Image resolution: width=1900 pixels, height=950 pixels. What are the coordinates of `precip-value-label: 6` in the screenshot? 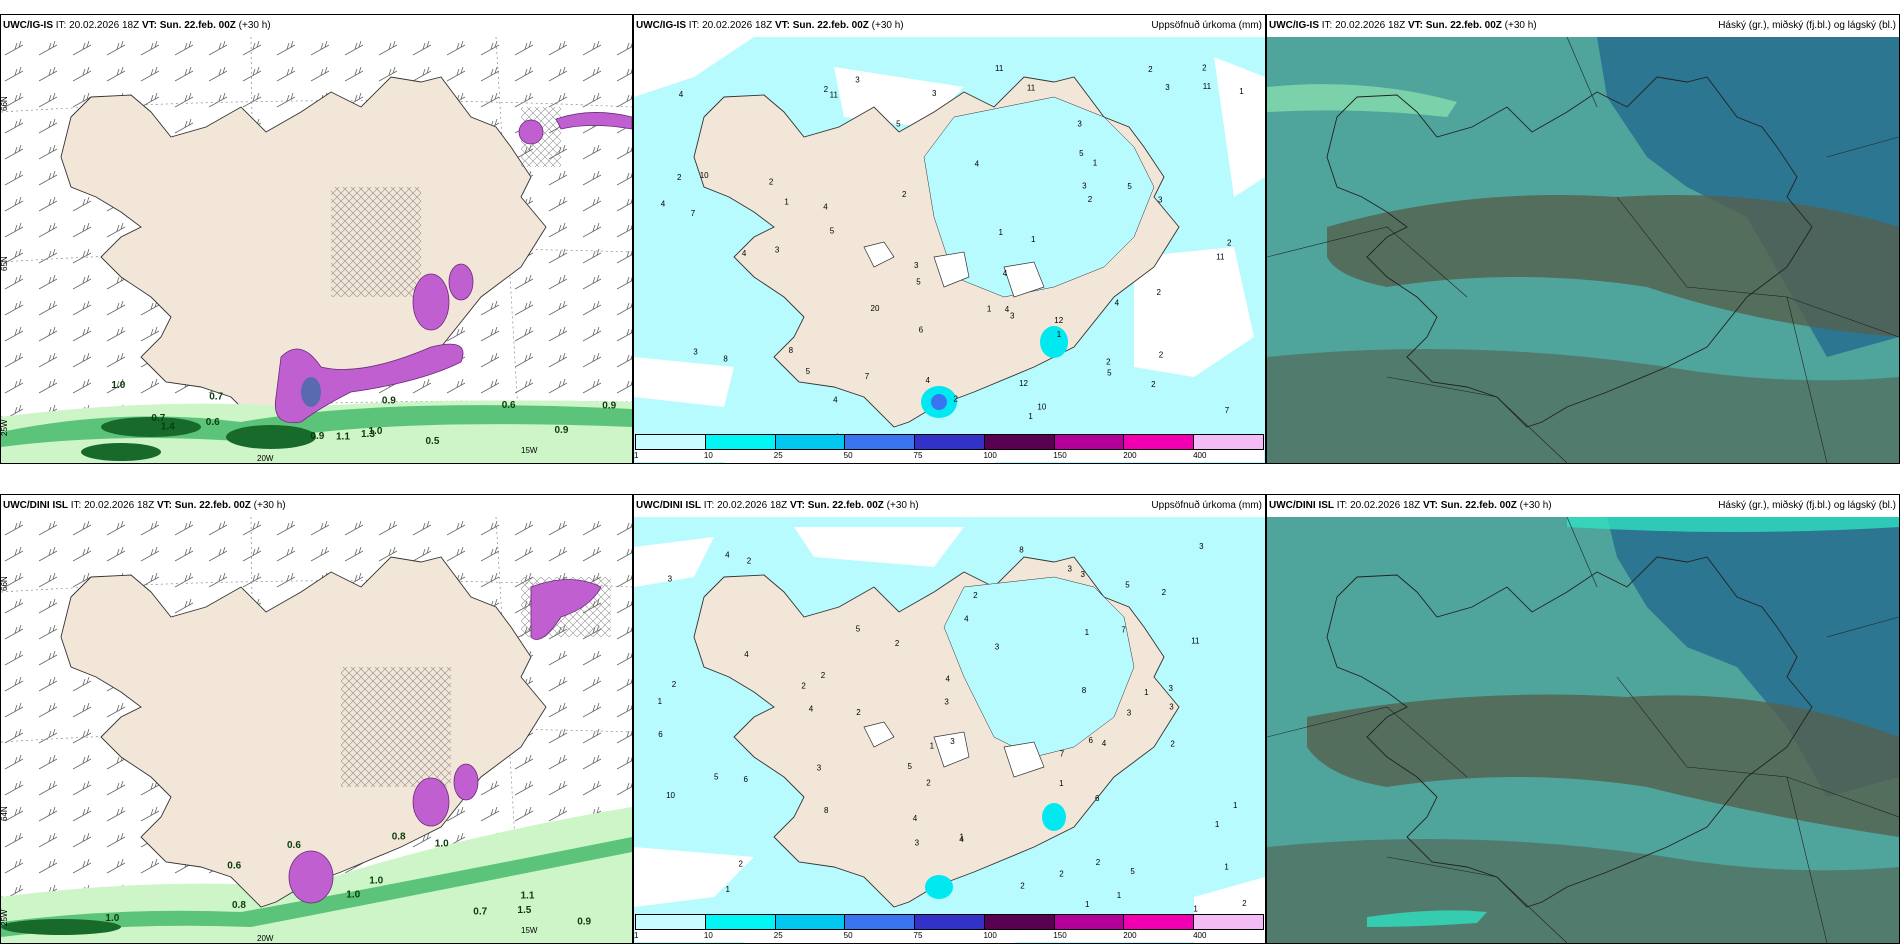 It's located at (1097, 798).